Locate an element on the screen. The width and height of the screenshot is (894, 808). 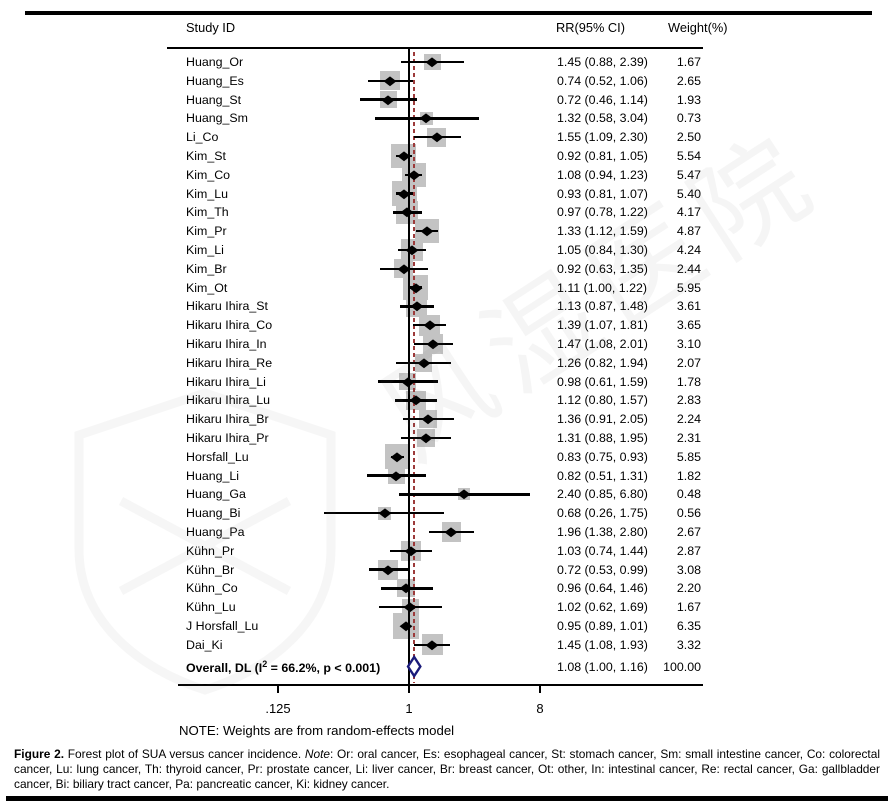
study-id-label: Huang_St is located at coordinates (214, 99).